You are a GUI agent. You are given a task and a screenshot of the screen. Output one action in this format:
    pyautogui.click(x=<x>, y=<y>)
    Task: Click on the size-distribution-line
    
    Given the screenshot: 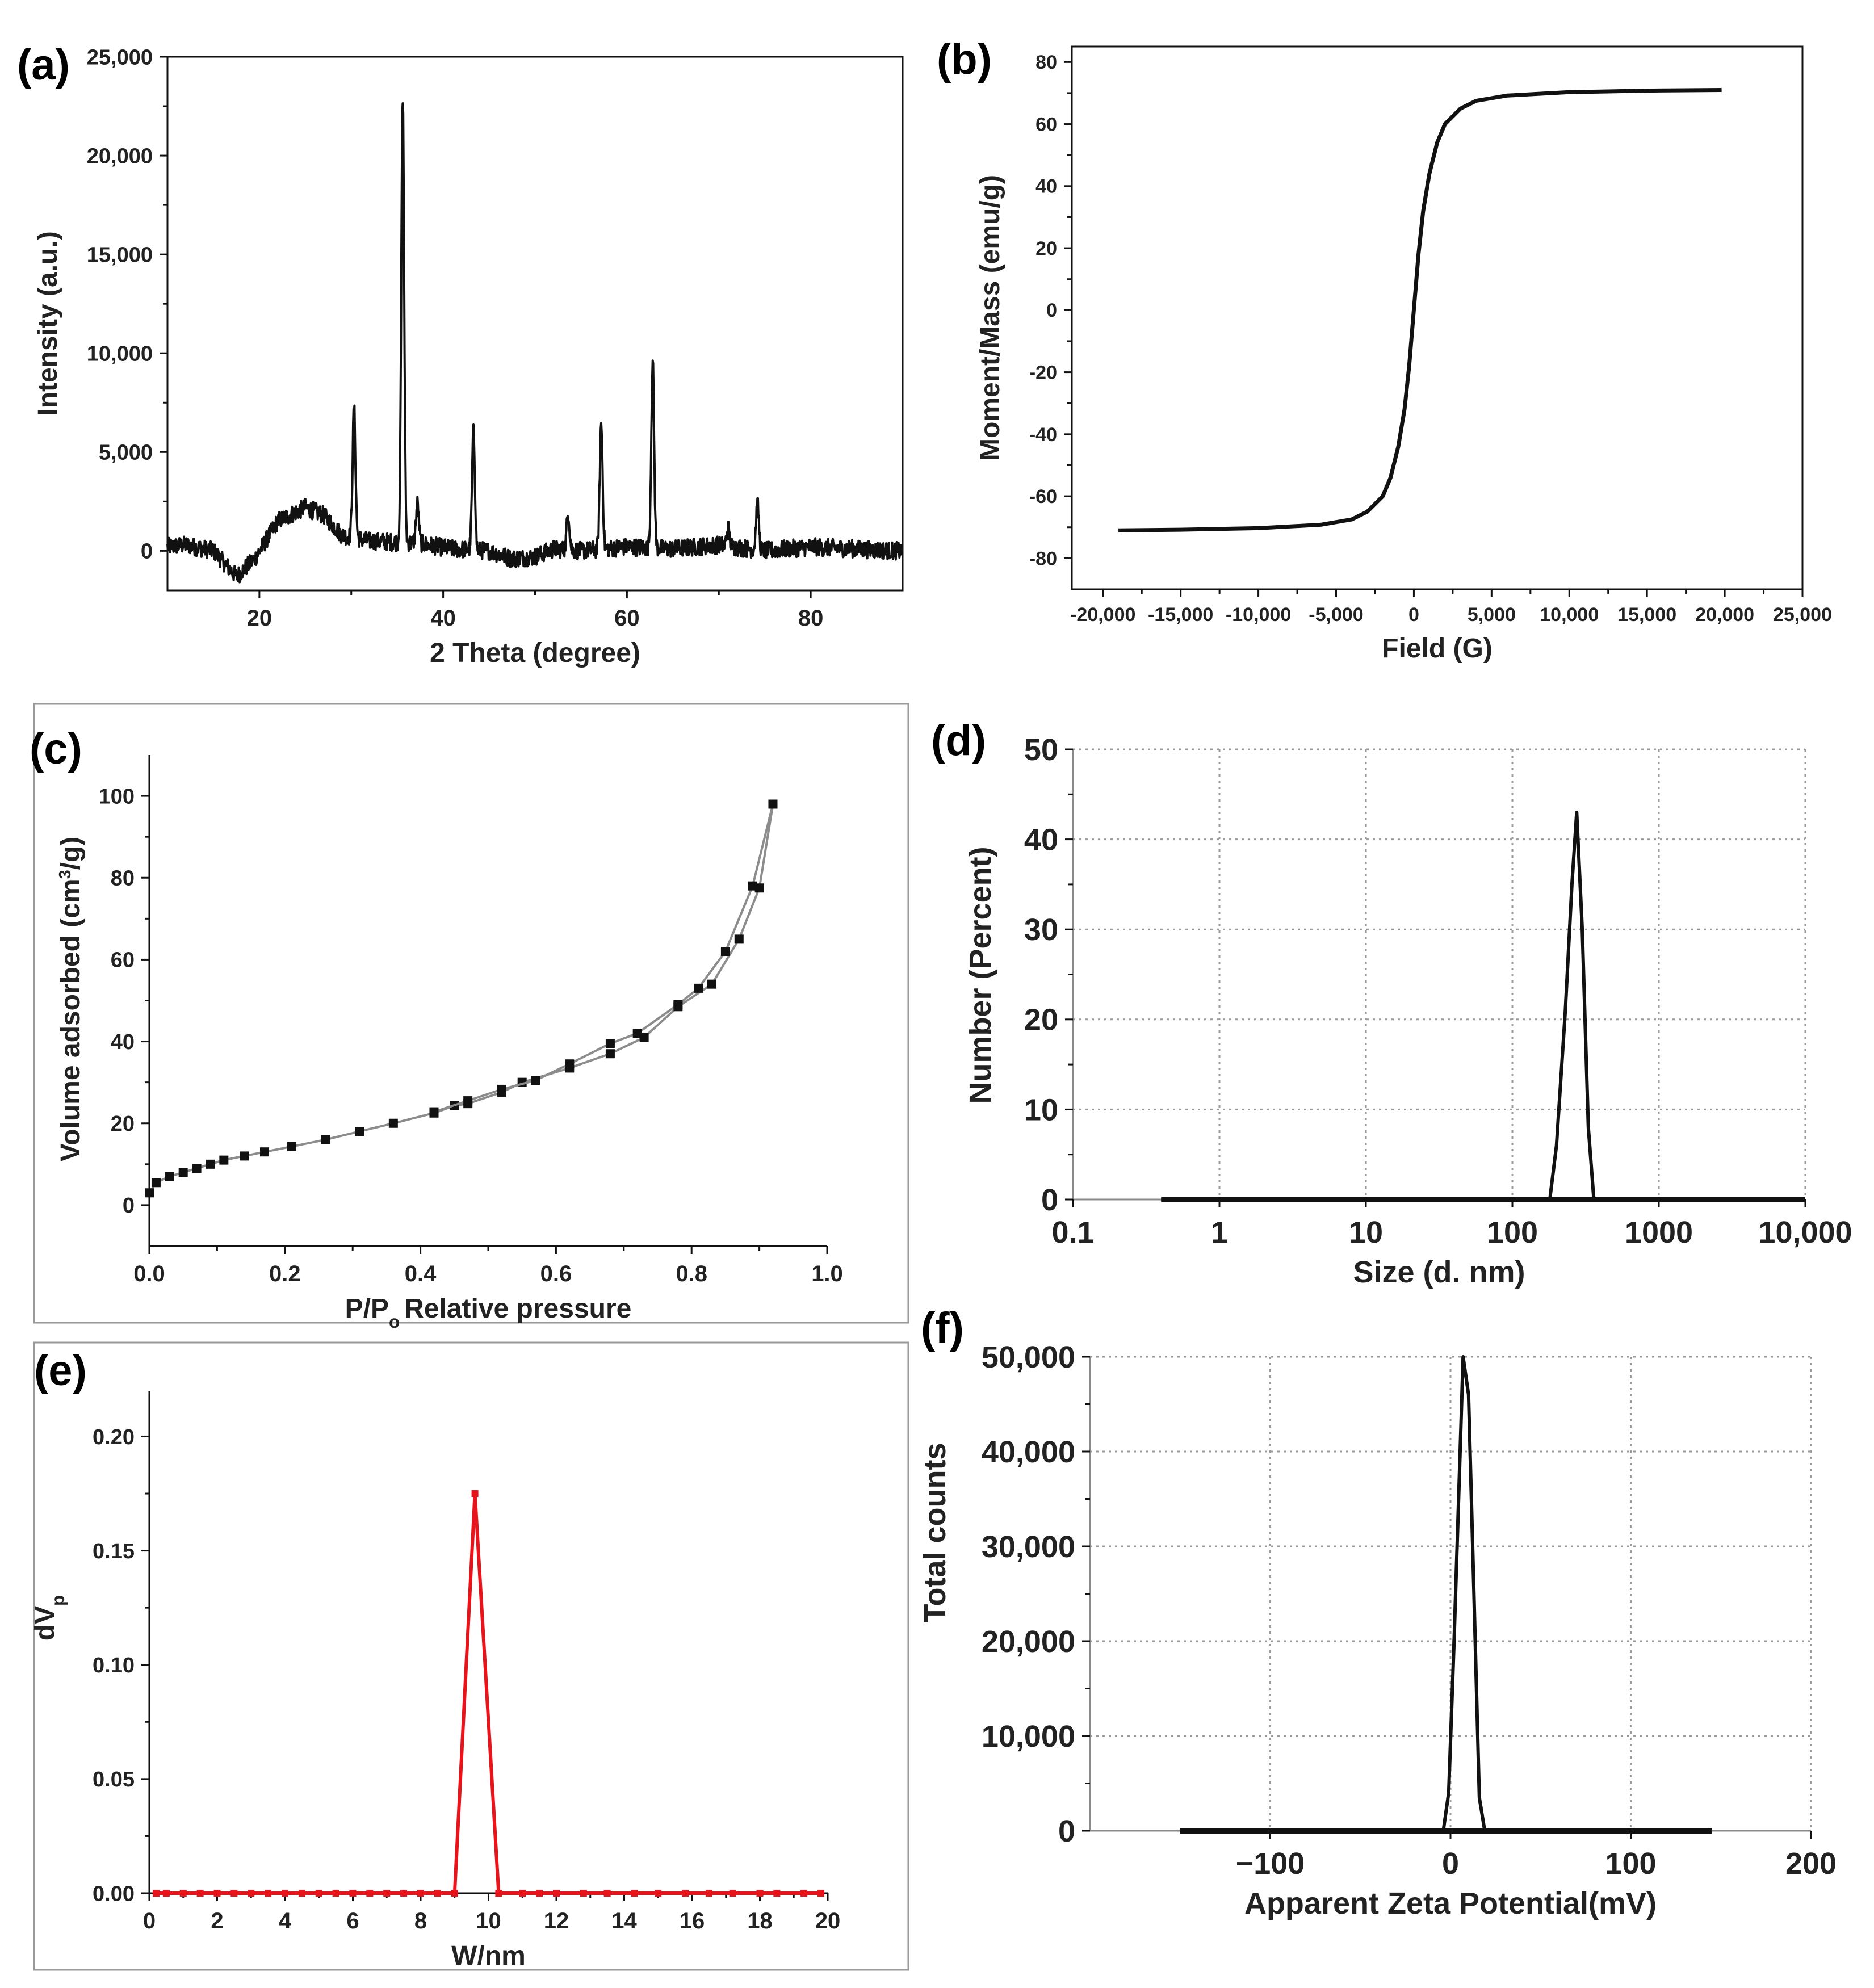 What is the action you would take?
    pyautogui.click(x=1483, y=1006)
    